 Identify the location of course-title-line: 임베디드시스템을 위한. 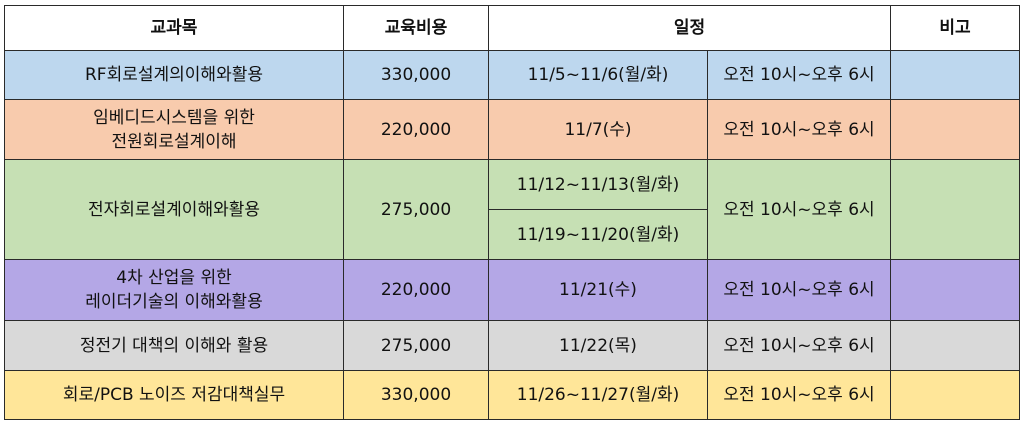
(174, 117).